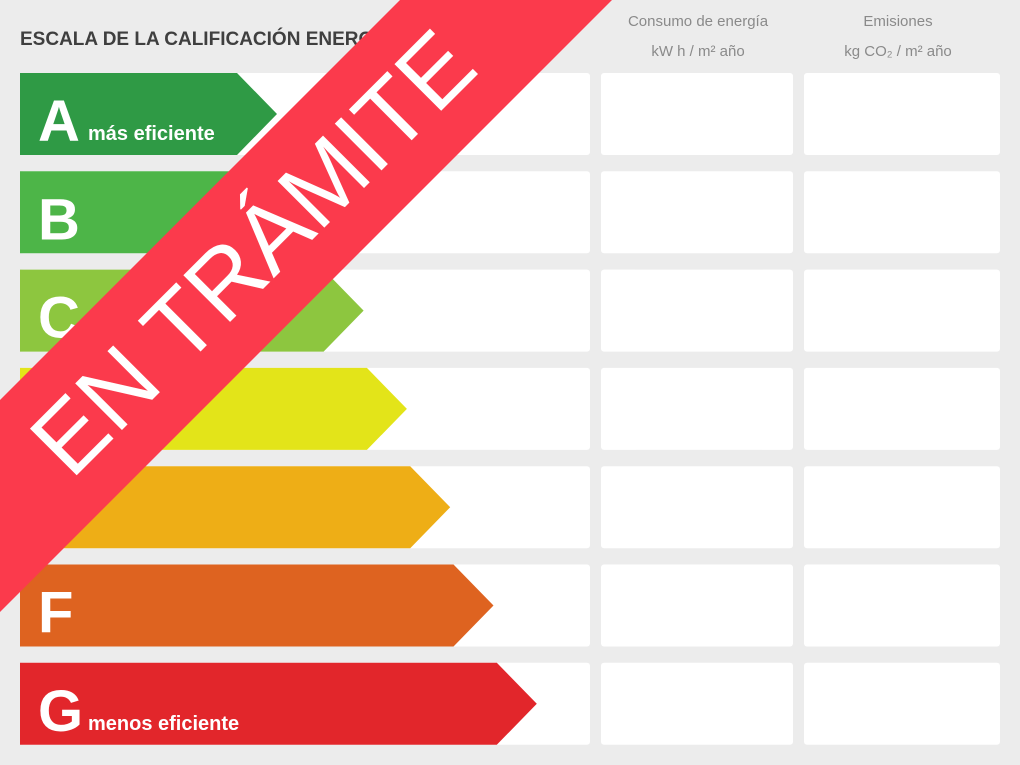  What do you see at coordinates (898, 51) in the screenshot?
I see `column-unit: kg CO₂ / m² año` at bounding box center [898, 51].